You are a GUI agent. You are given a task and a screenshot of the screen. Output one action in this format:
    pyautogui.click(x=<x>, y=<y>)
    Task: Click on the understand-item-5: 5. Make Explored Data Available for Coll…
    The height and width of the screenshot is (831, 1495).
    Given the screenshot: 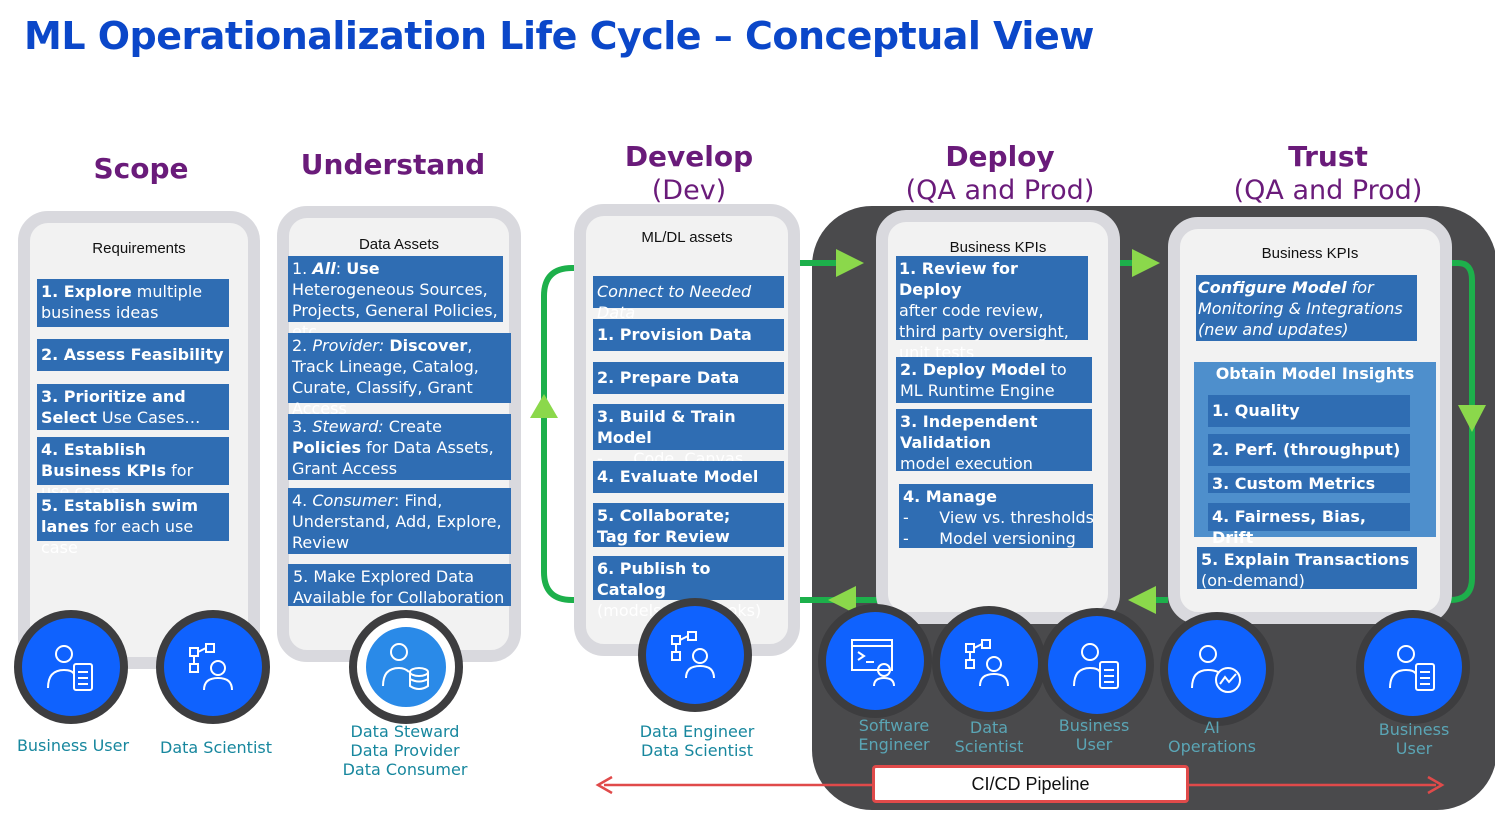 What is the action you would take?
    pyautogui.click(x=399, y=585)
    